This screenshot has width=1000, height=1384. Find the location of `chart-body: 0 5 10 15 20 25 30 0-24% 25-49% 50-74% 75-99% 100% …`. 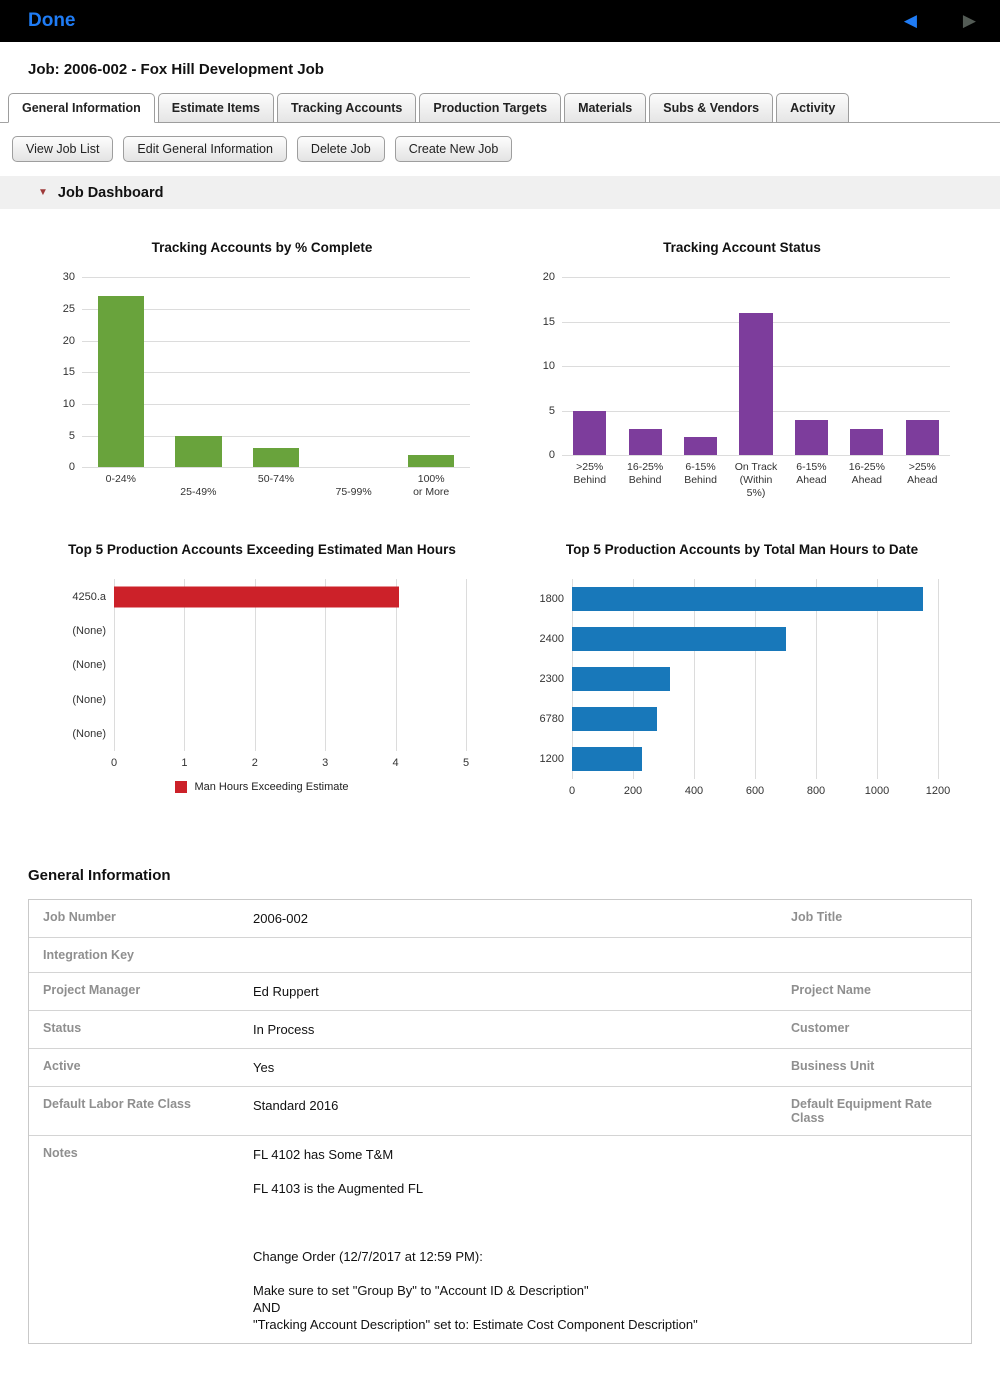

chart-body: 0 5 10 15 20 25 30 0-24% 25-49% 50-74% 75-99% 100% … is located at coordinates (262, 386).